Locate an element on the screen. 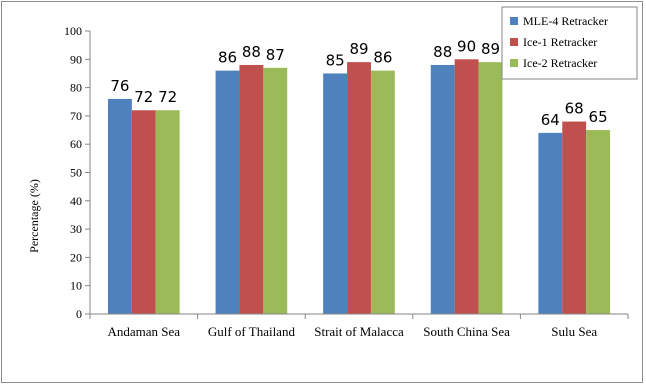 Image resolution: width=646 pixels, height=386 pixels. y-tick-label: 0 is located at coordinates (79, 314).